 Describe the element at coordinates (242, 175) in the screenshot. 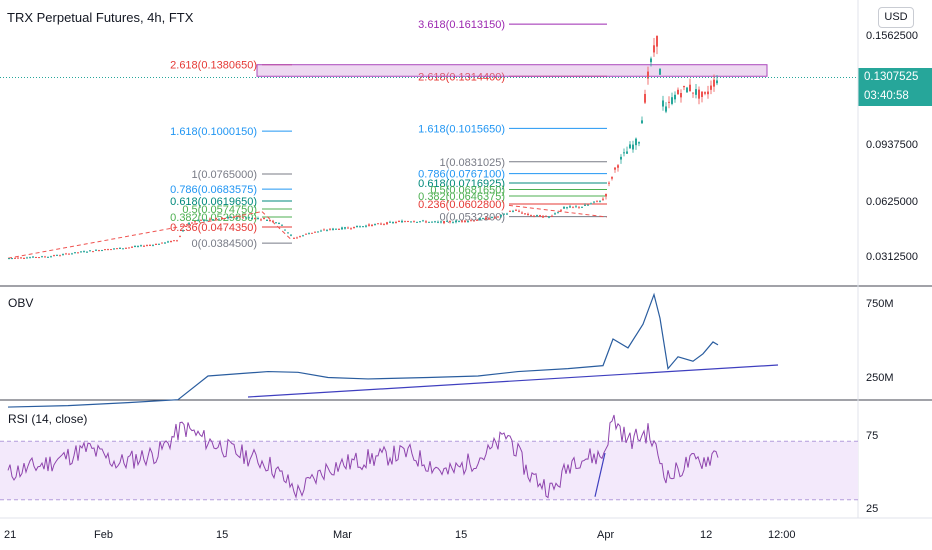

I see `fib-level: 1(0.0765000)` at that location.